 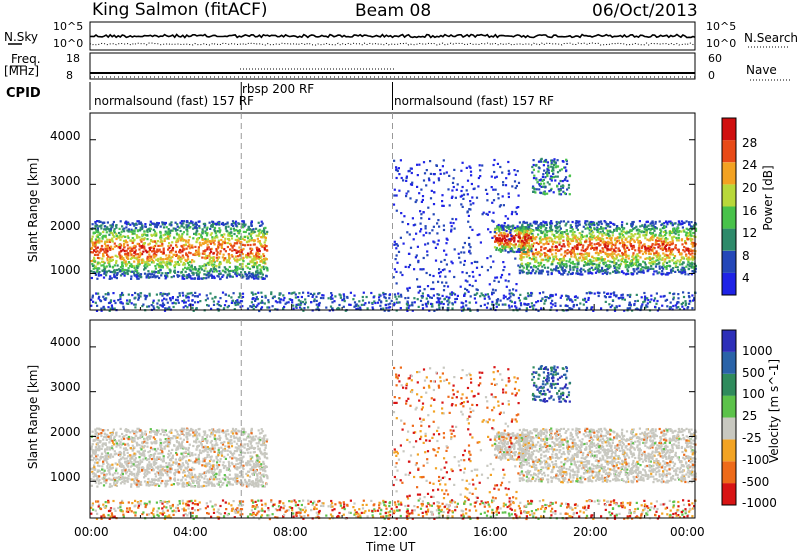 What do you see at coordinates (278, 89) in the screenshot?
I see `cpid-segment-label: rbsp 200 RF` at bounding box center [278, 89].